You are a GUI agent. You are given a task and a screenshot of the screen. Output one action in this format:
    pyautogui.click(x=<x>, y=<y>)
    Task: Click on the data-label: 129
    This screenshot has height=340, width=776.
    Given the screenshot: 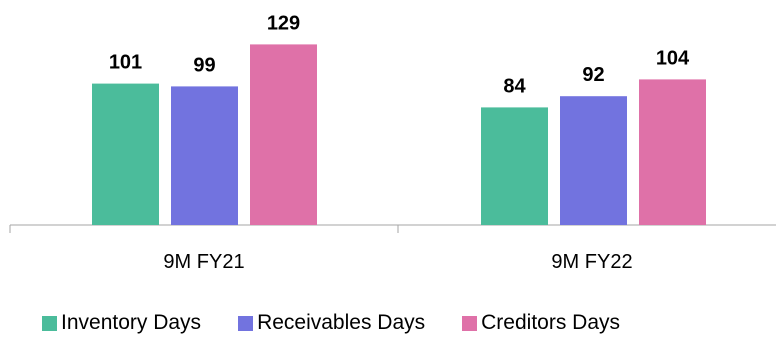 What is the action you would take?
    pyautogui.click(x=283, y=23)
    